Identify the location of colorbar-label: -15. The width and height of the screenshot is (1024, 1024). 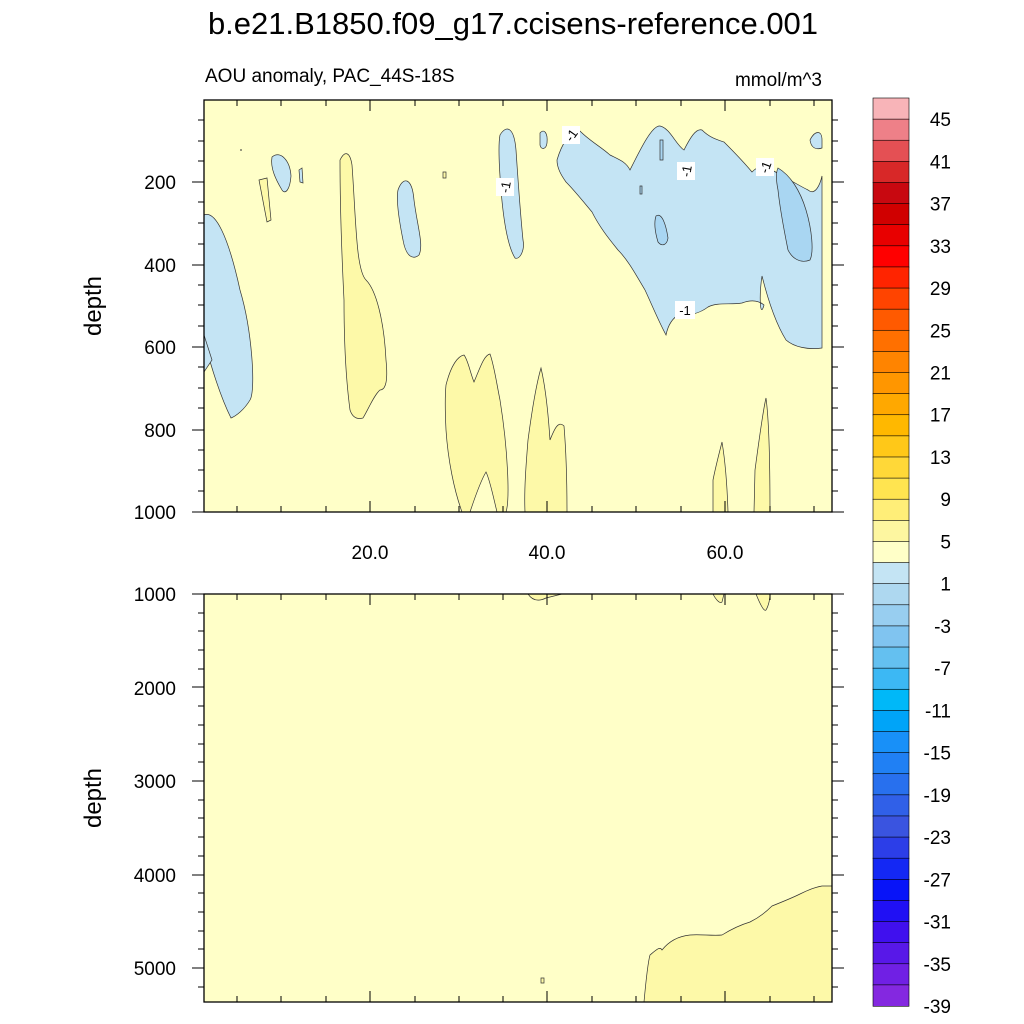
(937, 754).